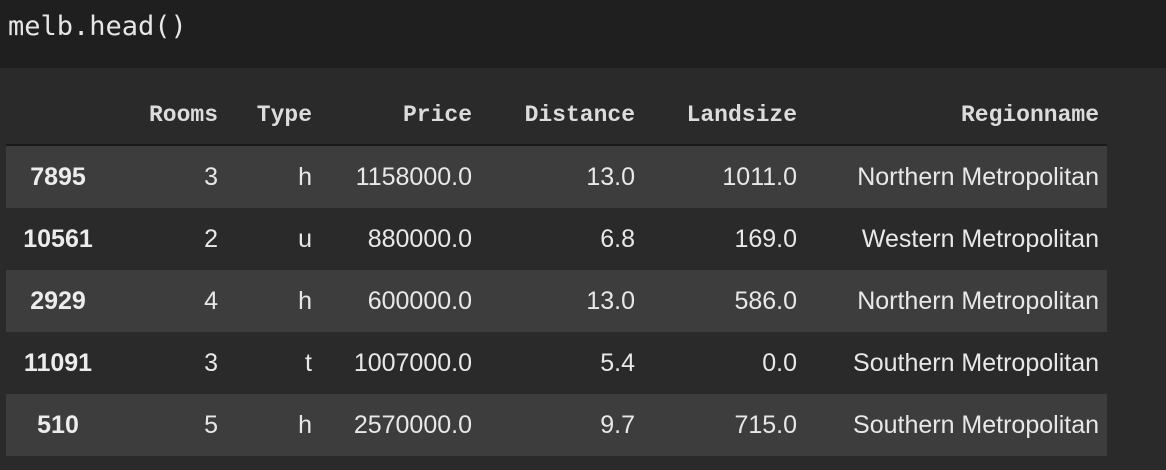 The height and width of the screenshot is (470, 1166). What do you see at coordinates (617, 238) in the screenshot?
I see `cell-distance: 6.8` at bounding box center [617, 238].